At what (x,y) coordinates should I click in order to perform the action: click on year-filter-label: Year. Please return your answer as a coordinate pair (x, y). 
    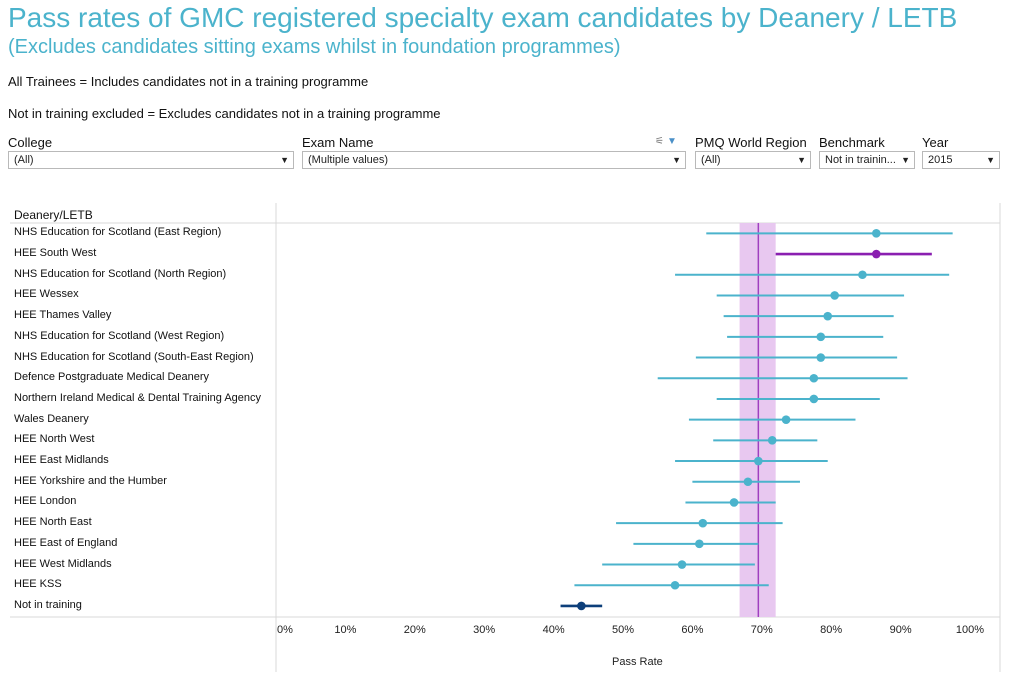
    Looking at the image, I should click on (935, 142).